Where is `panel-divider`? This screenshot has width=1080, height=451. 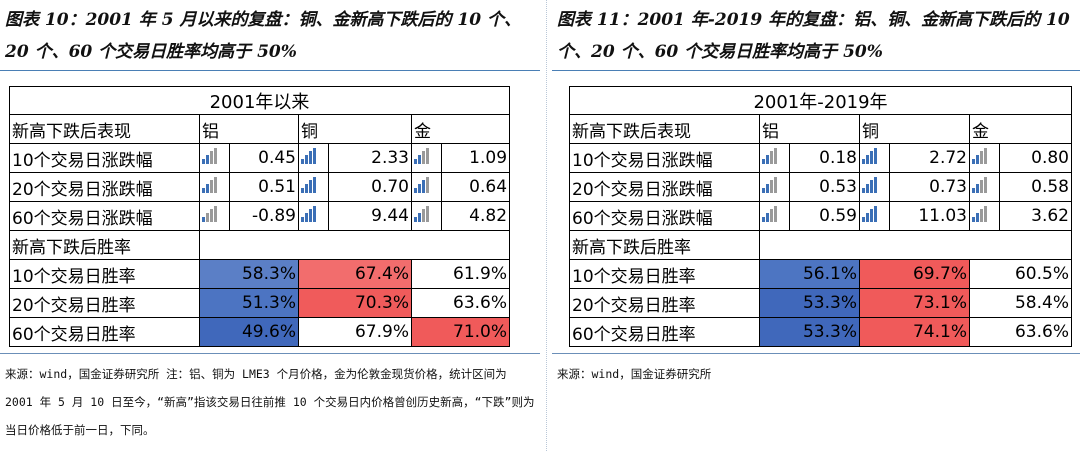 panel-divider is located at coordinates (546, 225).